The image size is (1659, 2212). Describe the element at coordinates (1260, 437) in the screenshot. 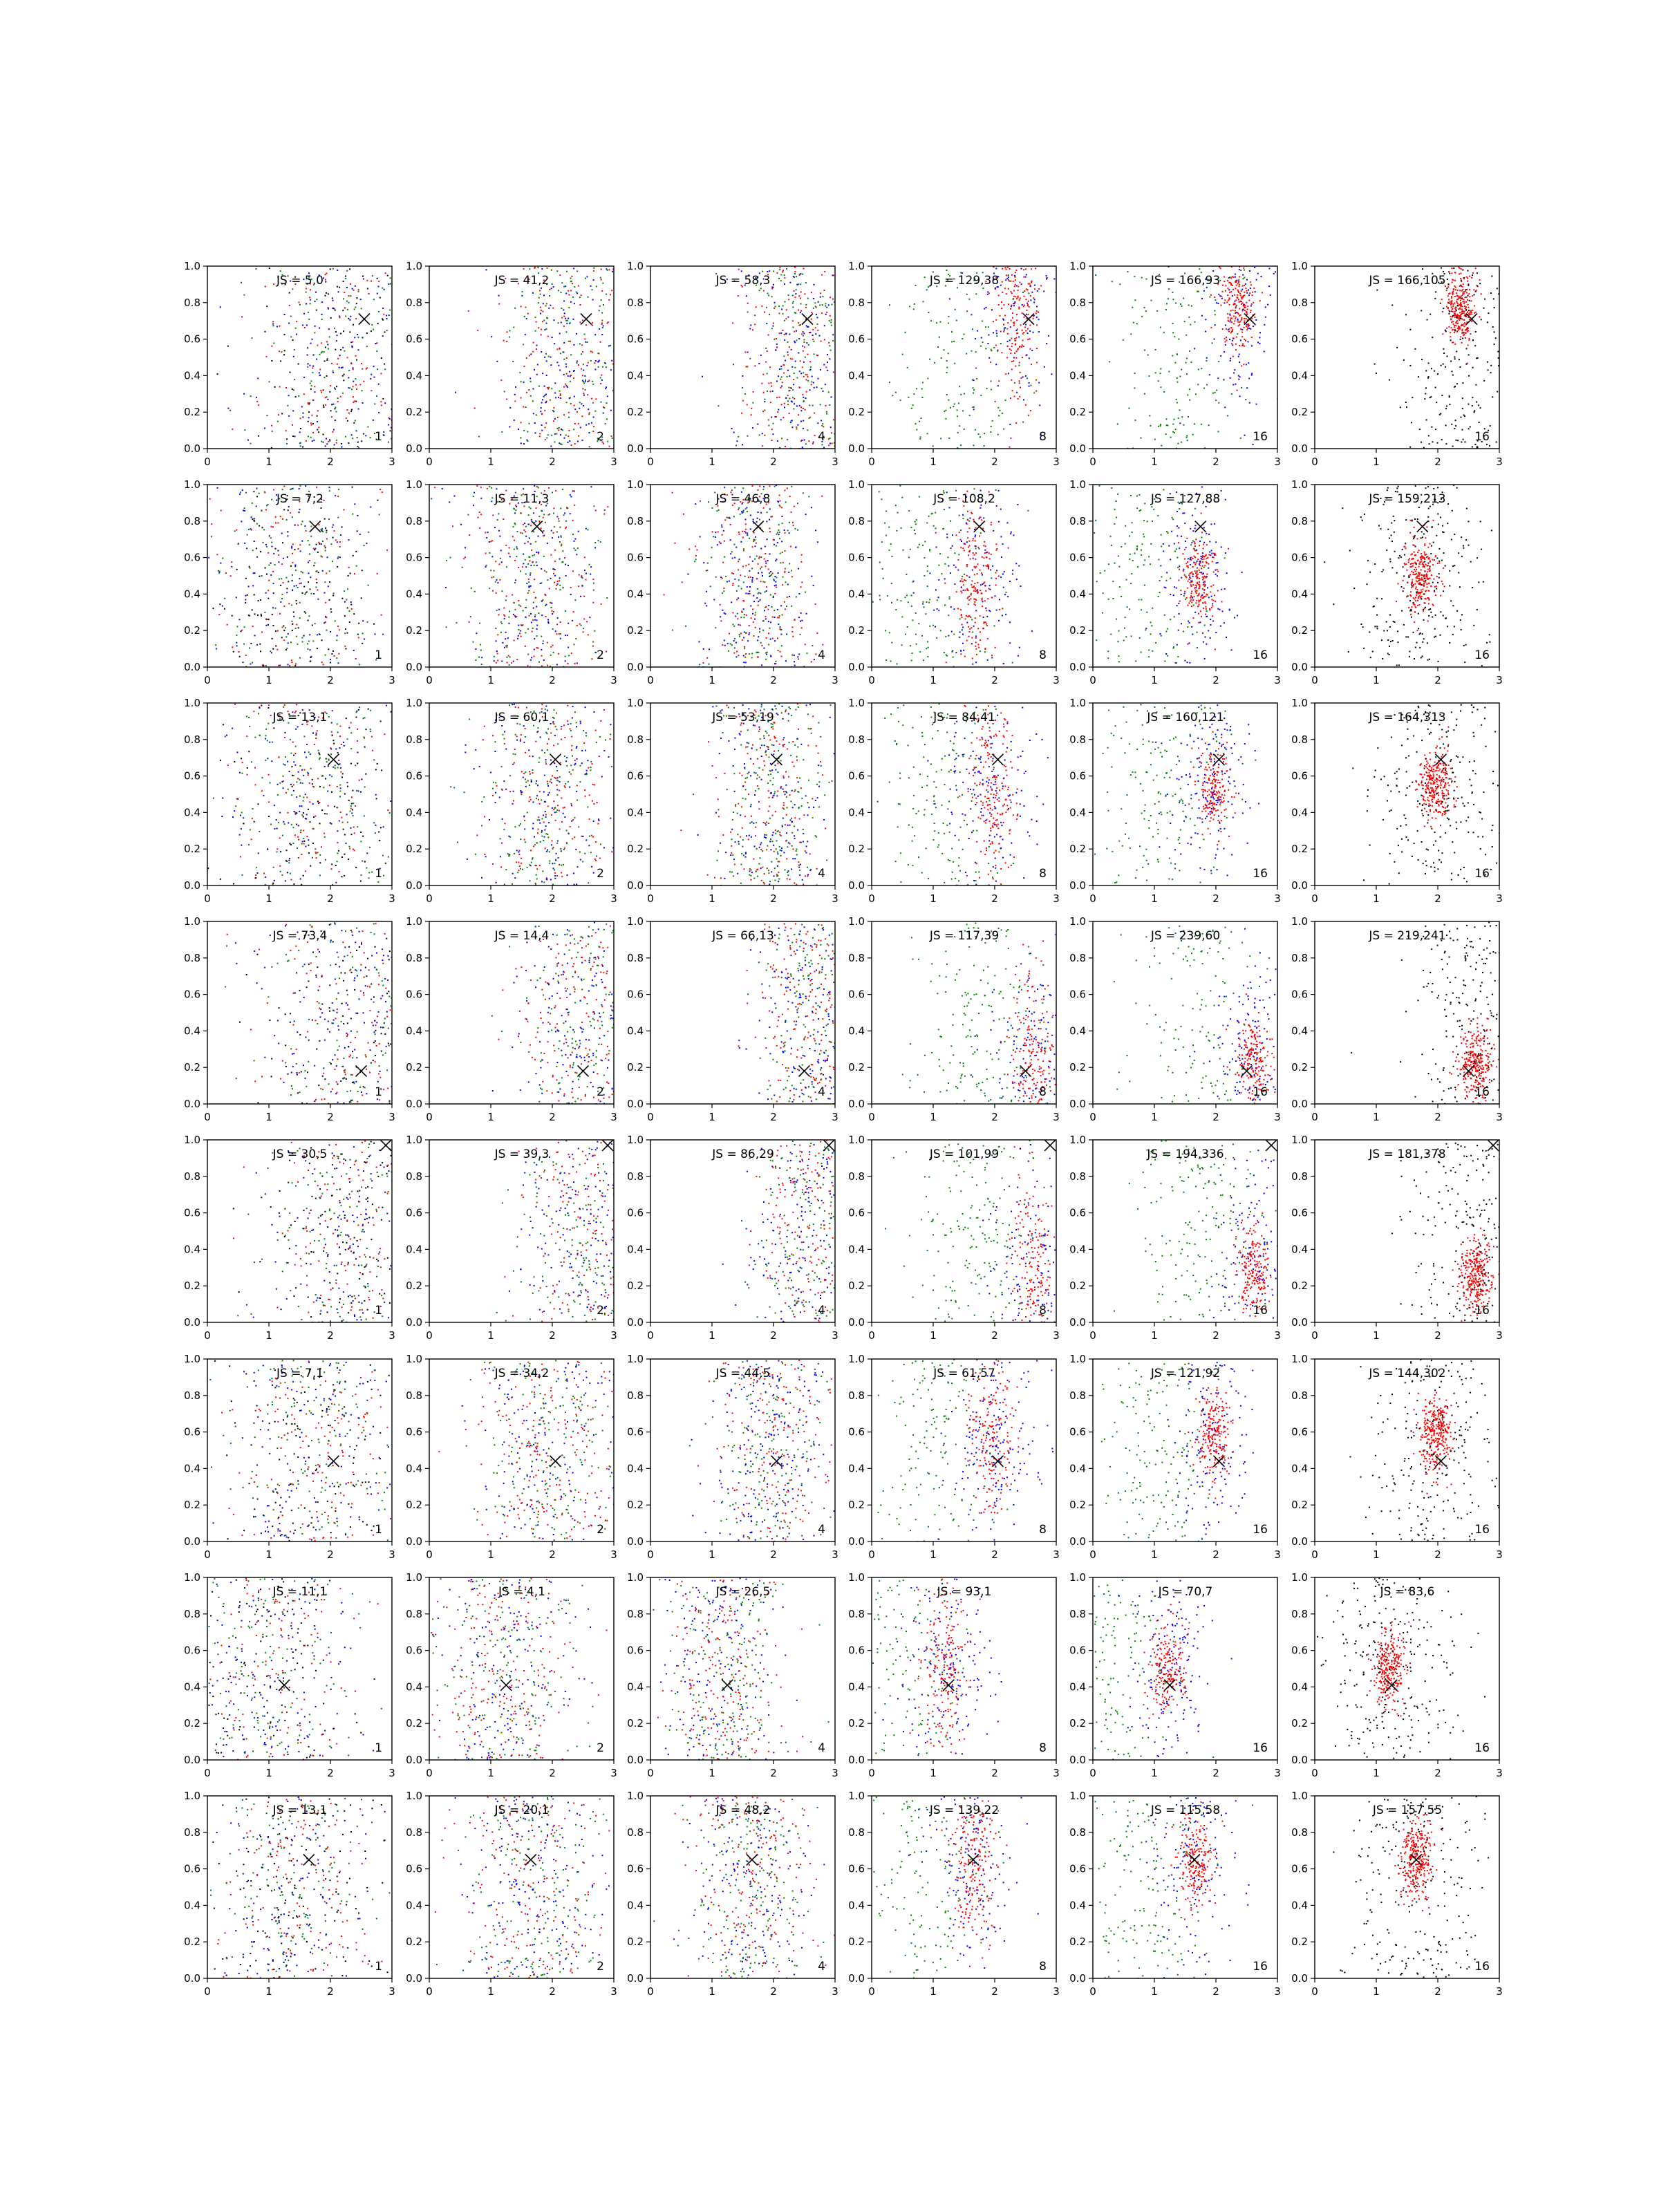

I see `k-label: 16` at that location.